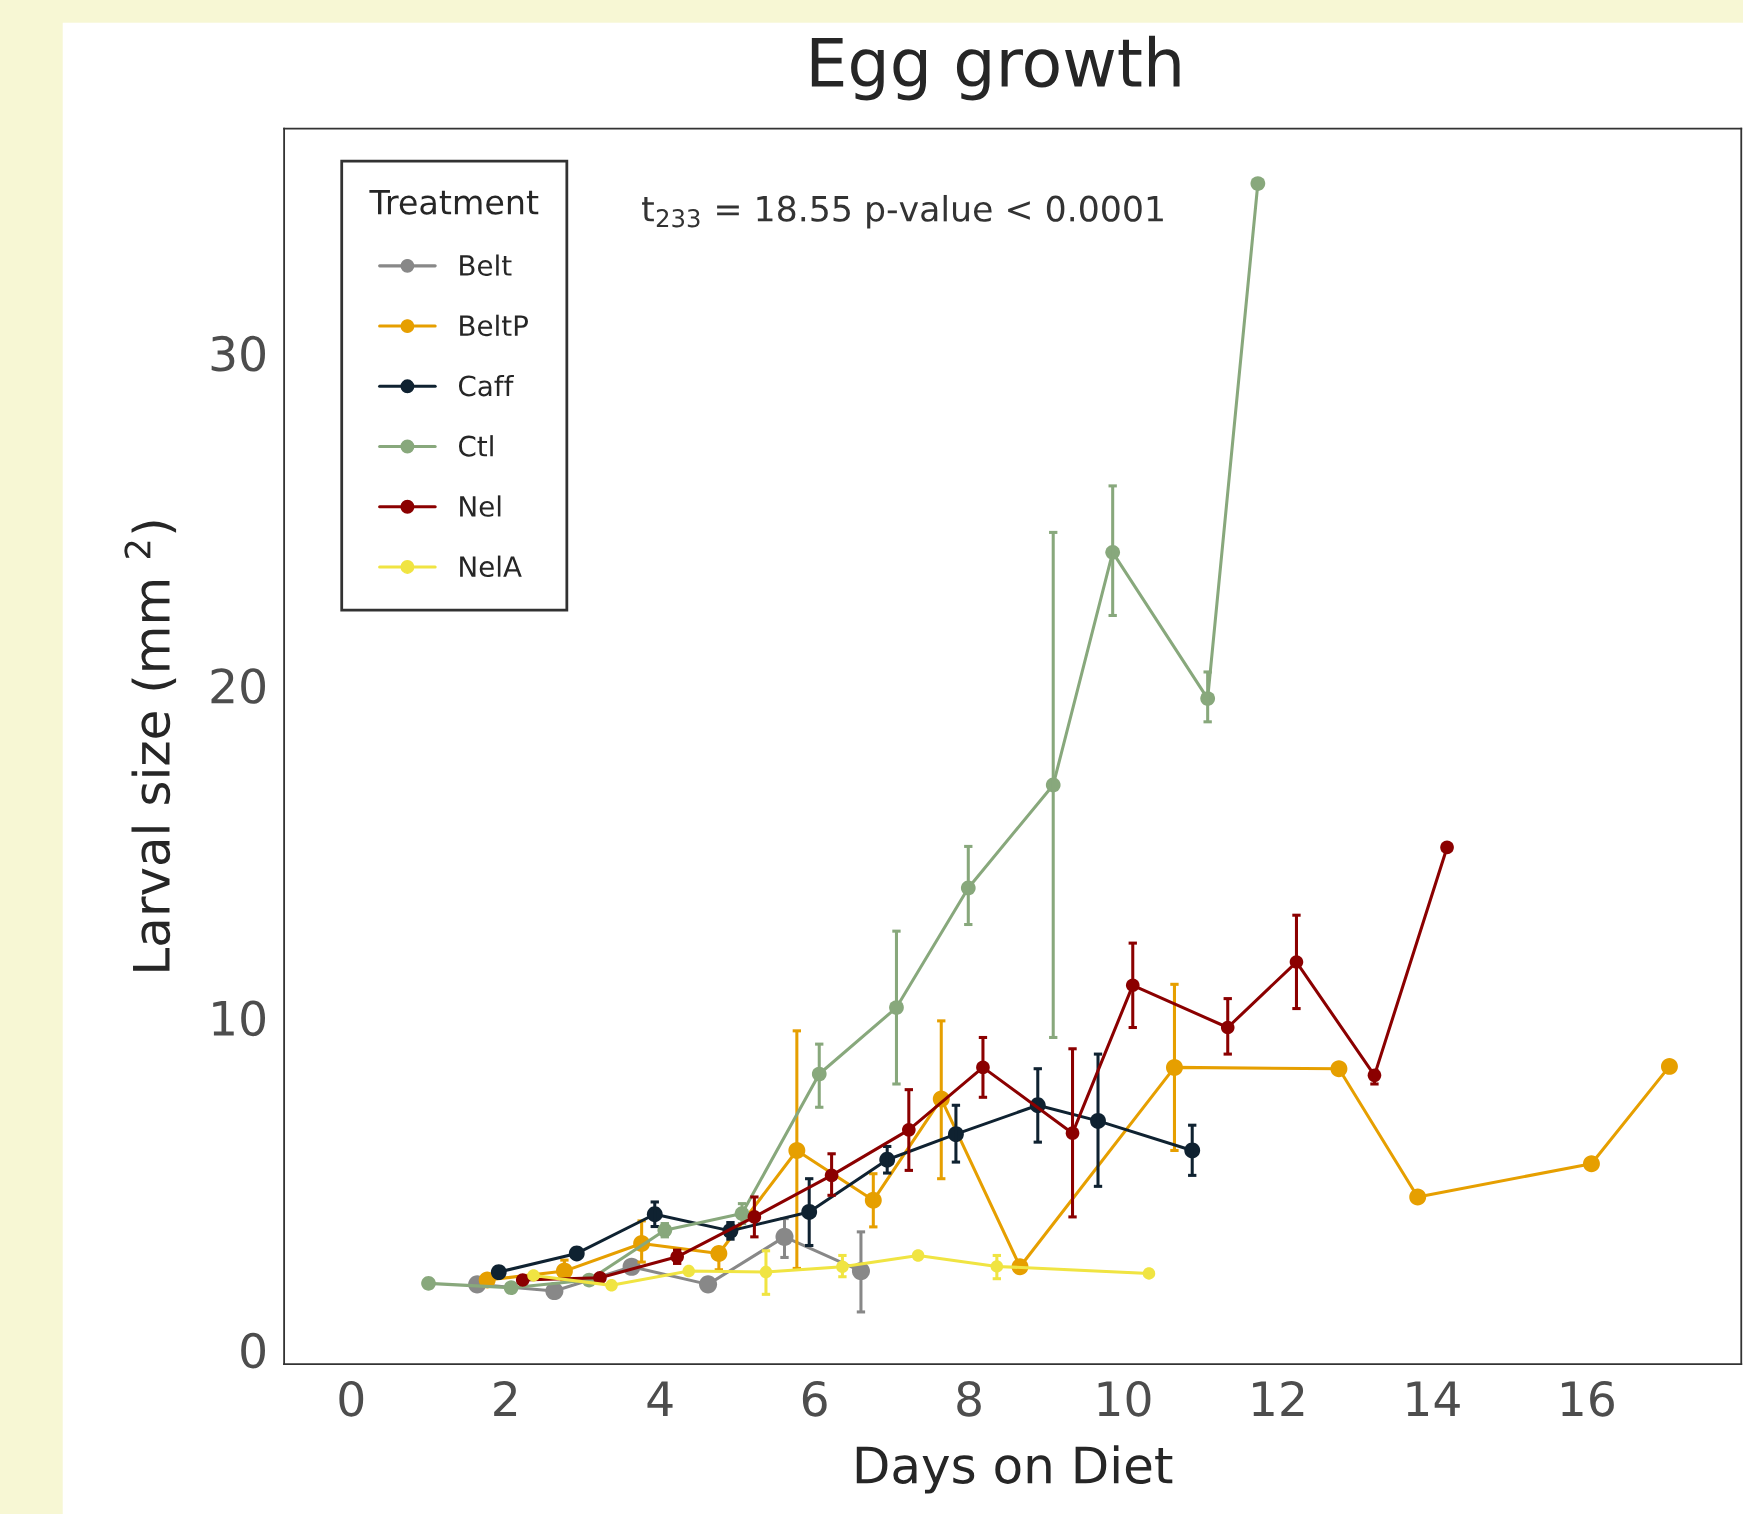 The height and width of the screenshot is (1514, 1743). Describe the element at coordinates (351, 1398) in the screenshot. I see `x-tick-label: 0` at that location.